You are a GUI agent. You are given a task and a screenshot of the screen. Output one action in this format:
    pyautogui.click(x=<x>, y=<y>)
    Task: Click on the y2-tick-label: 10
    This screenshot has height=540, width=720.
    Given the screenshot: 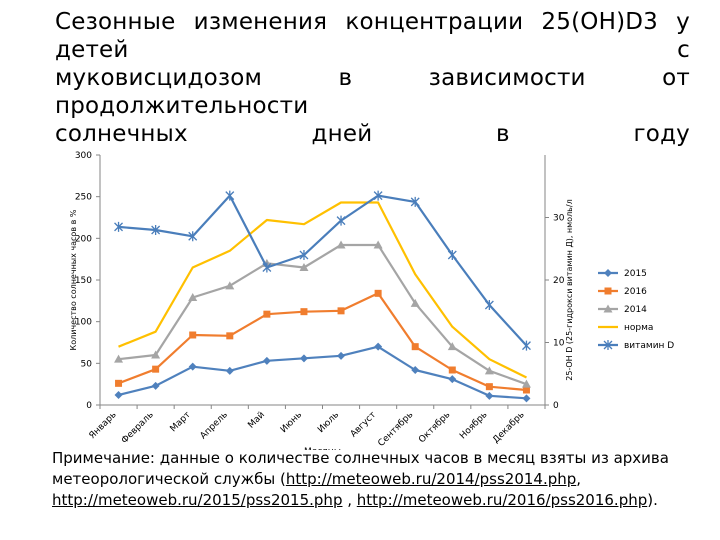 What is the action you would take?
    pyautogui.click(x=559, y=344)
    